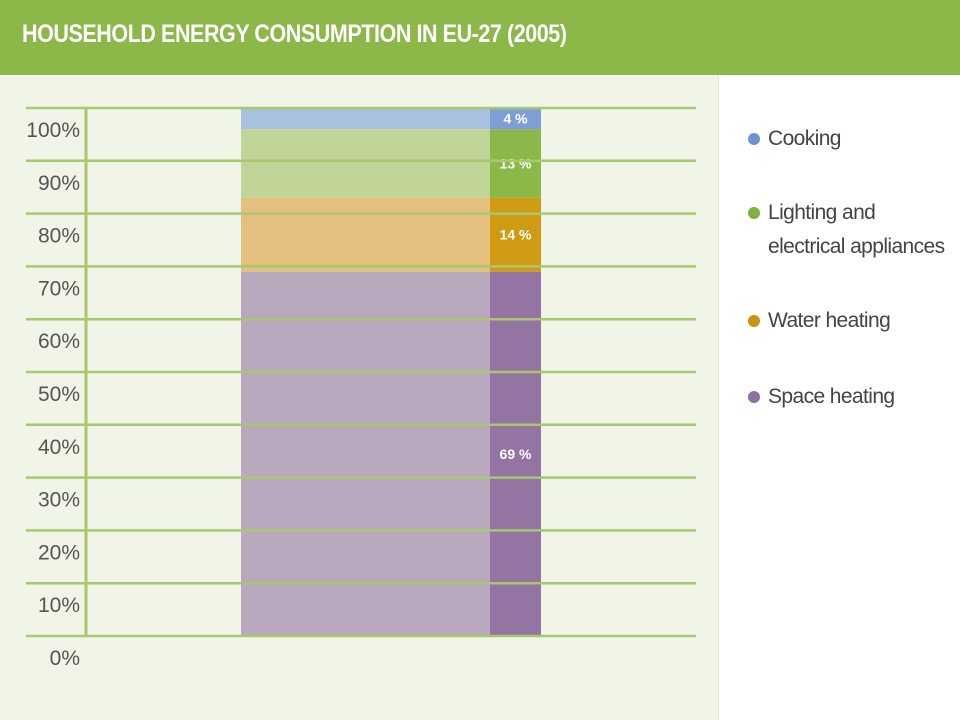  What do you see at coordinates (59, 500) in the screenshot?
I see `y-tick-label-3: 30%` at bounding box center [59, 500].